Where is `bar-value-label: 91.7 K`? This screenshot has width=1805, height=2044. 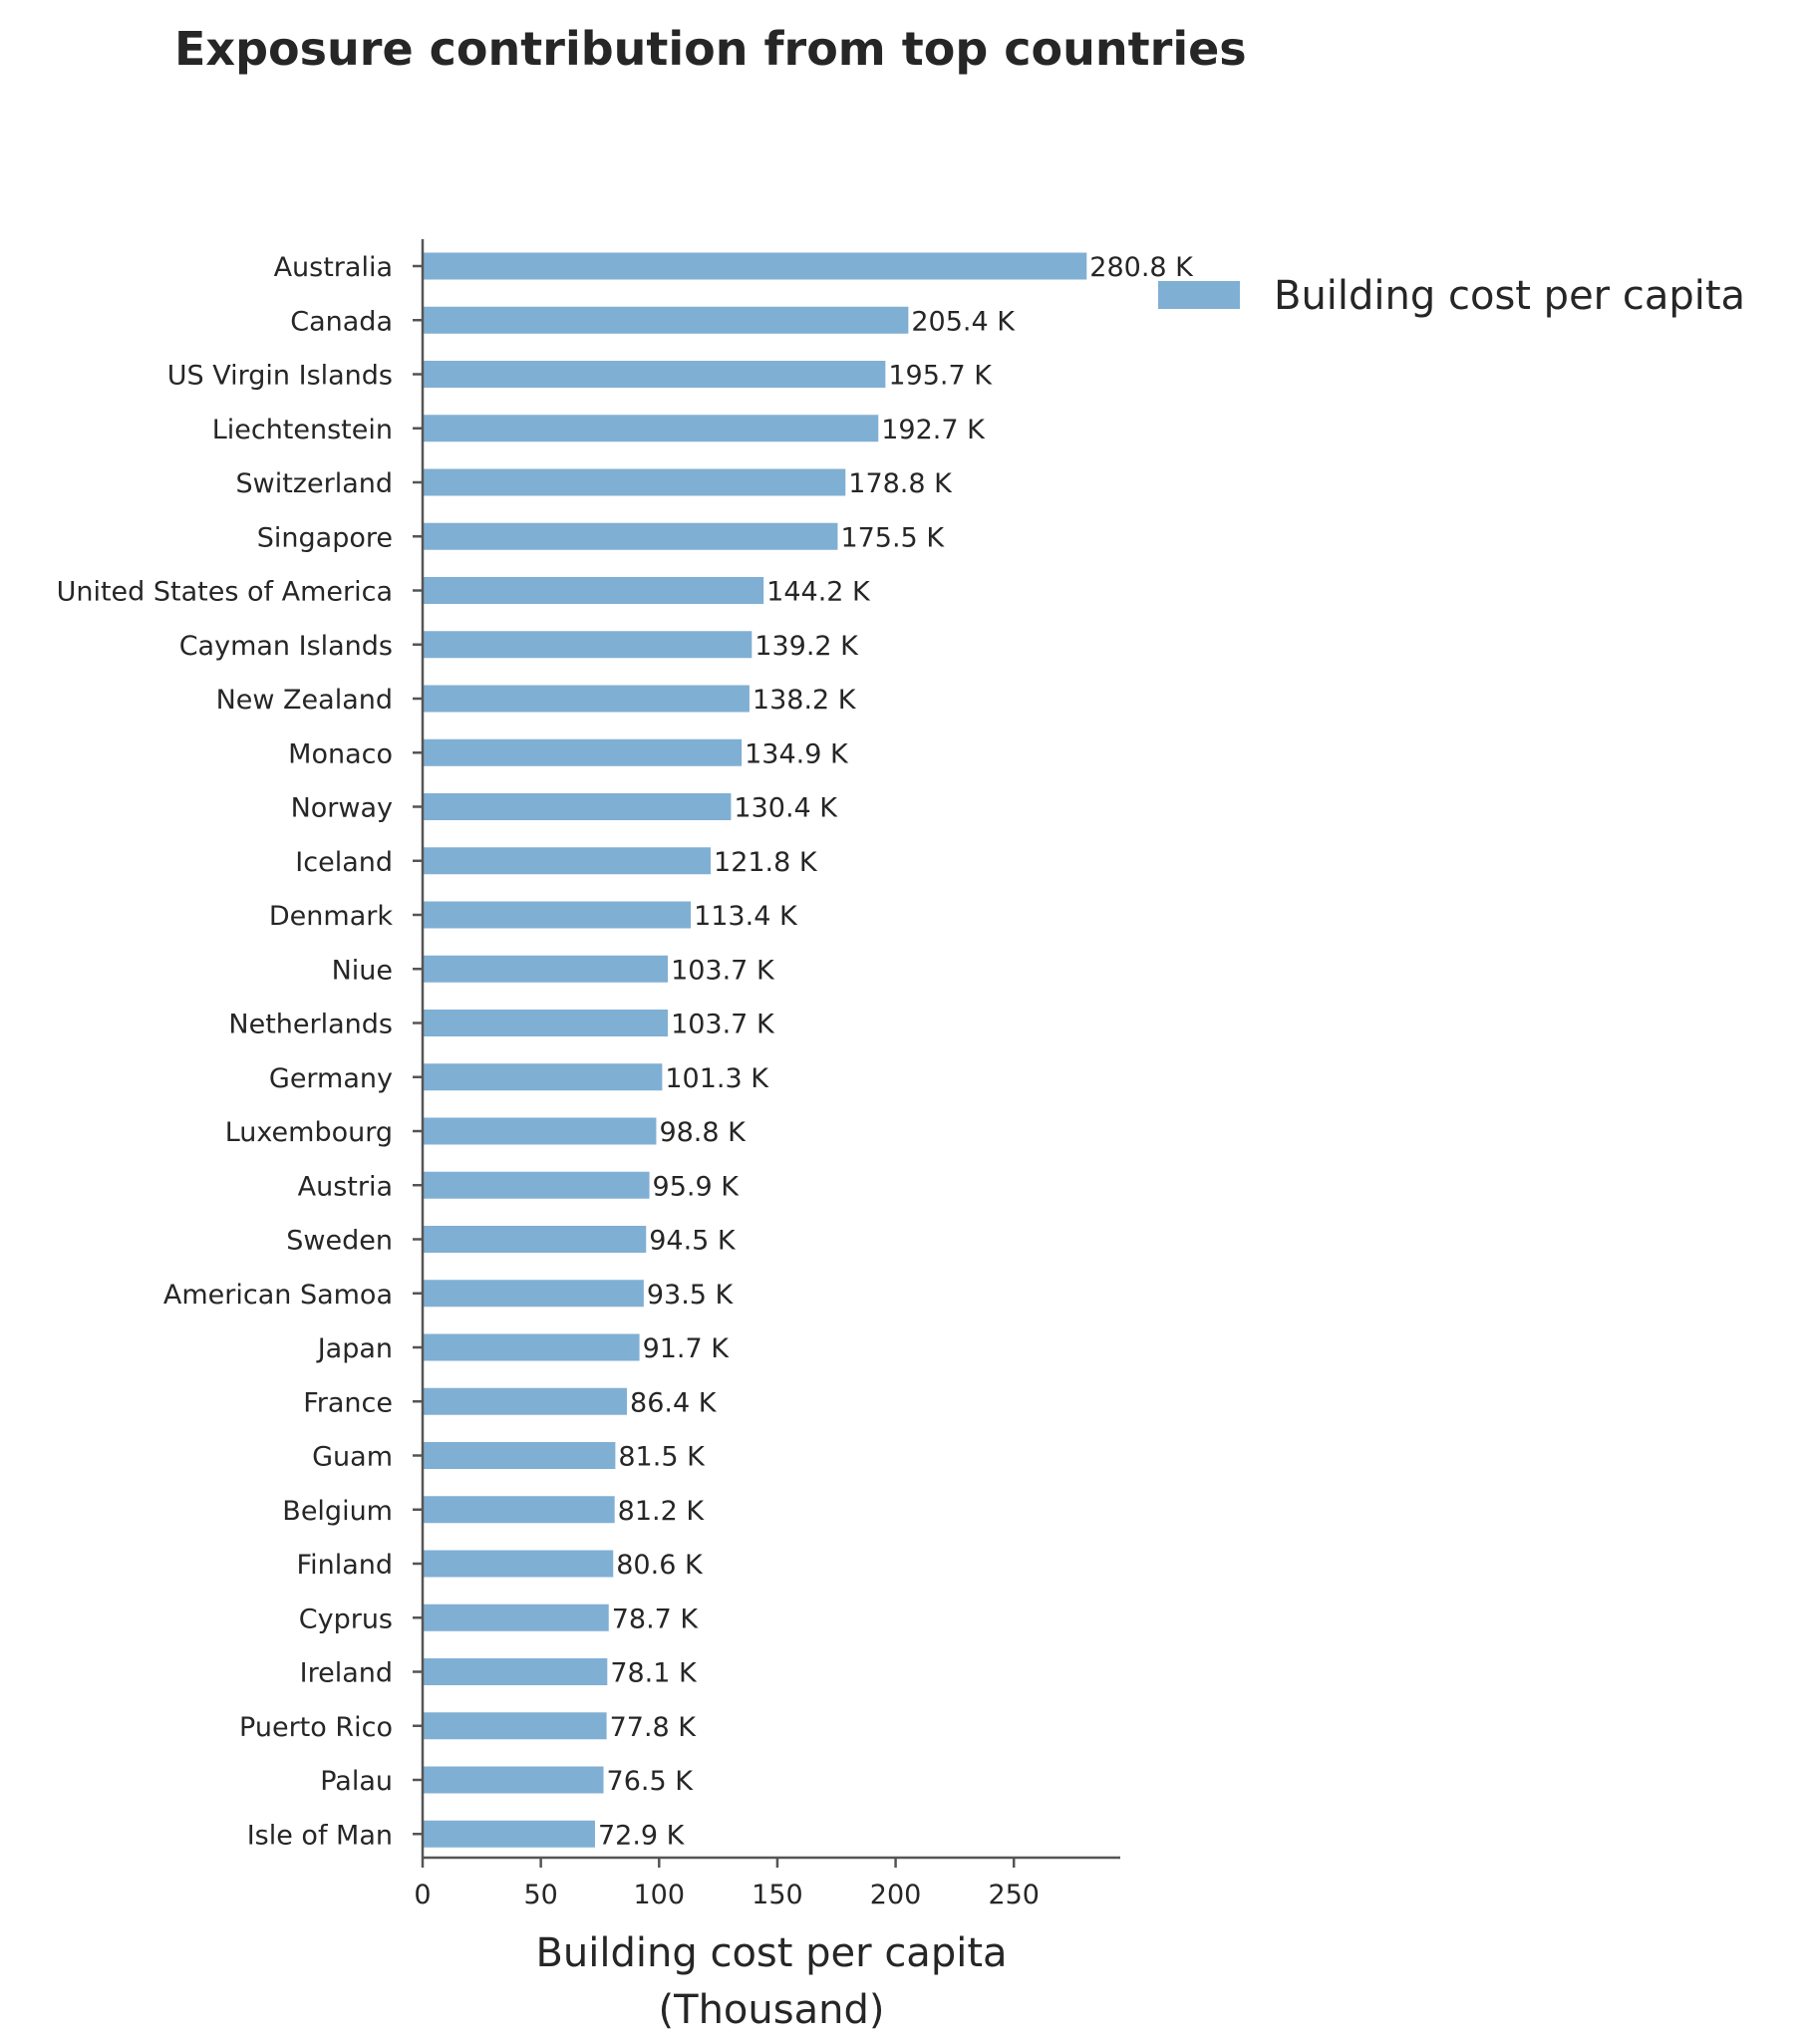 bar-value-label: 91.7 K is located at coordinates (687, 1348).